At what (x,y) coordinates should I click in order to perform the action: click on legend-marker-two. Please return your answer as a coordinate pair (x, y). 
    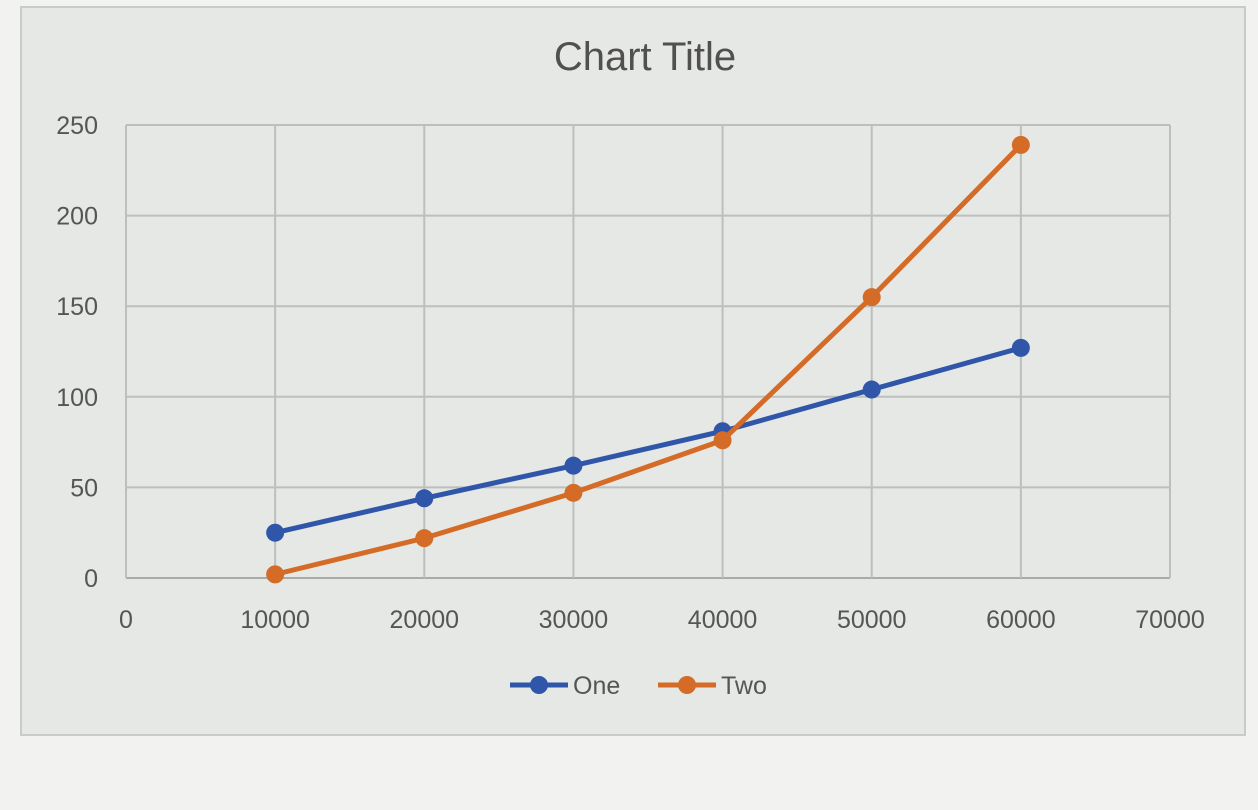
    Looking at the image, I should click on (687, 685).